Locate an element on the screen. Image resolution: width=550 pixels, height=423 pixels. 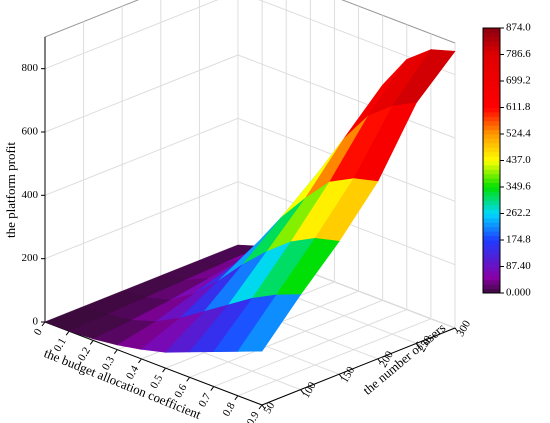
surface-cell is located at coordinates (269, 323).